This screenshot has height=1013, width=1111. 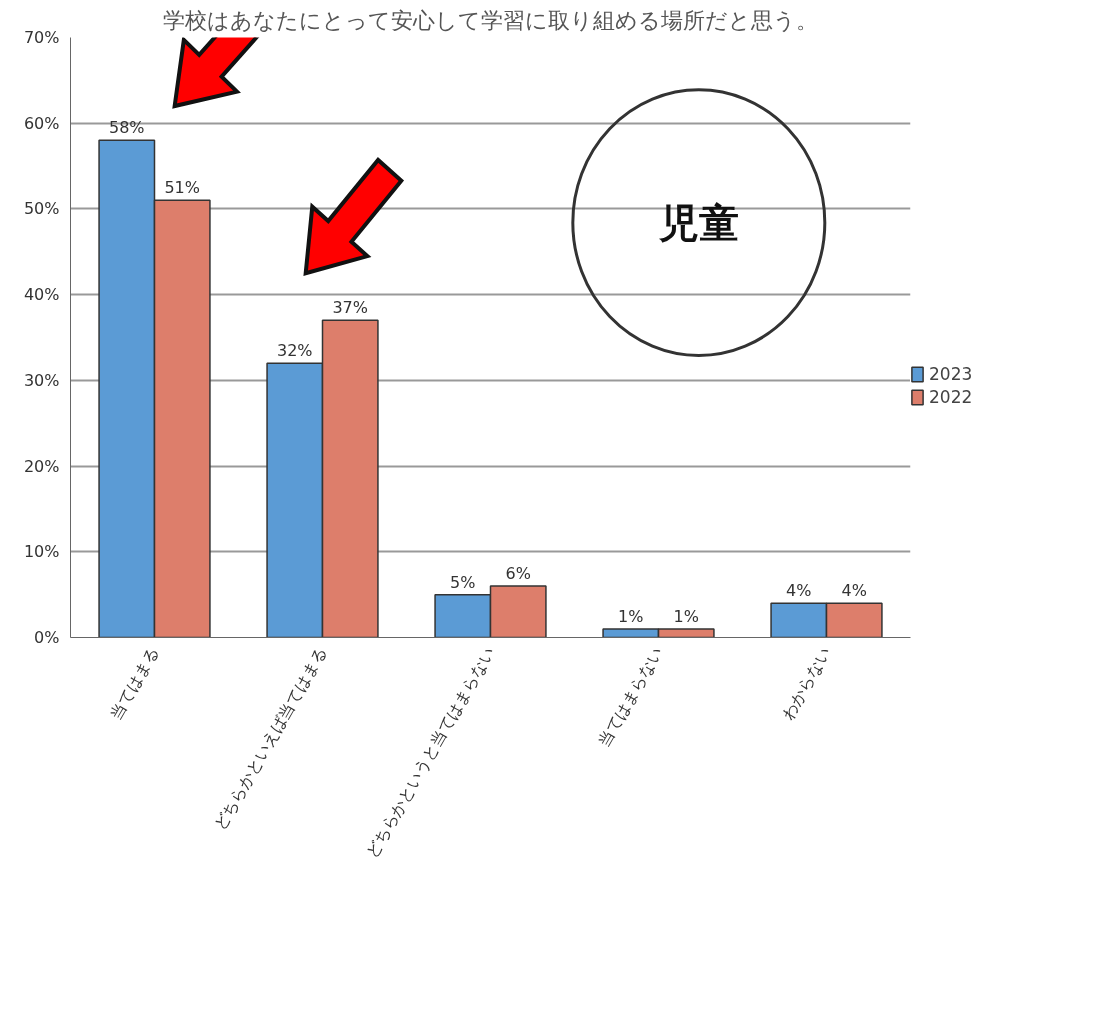 What do you see at coordinates (270, 738) in the screenshot?
I see `x-tick-label: どちらかといえば当てはまる` at bounding box center [270, 738].